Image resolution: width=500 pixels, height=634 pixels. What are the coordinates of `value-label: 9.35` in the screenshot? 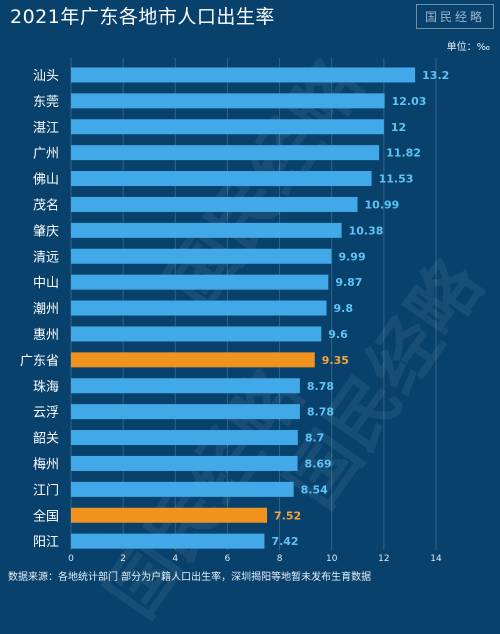 It's located at (335, 360).